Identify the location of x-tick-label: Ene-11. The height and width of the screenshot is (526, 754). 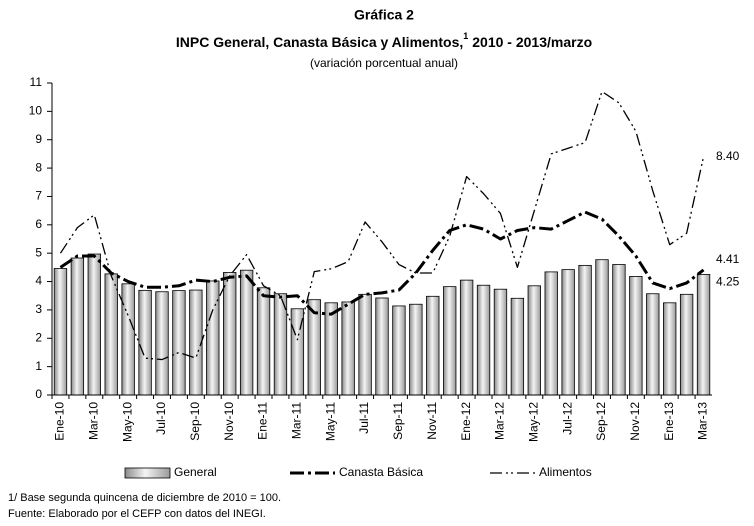
(263, 421).